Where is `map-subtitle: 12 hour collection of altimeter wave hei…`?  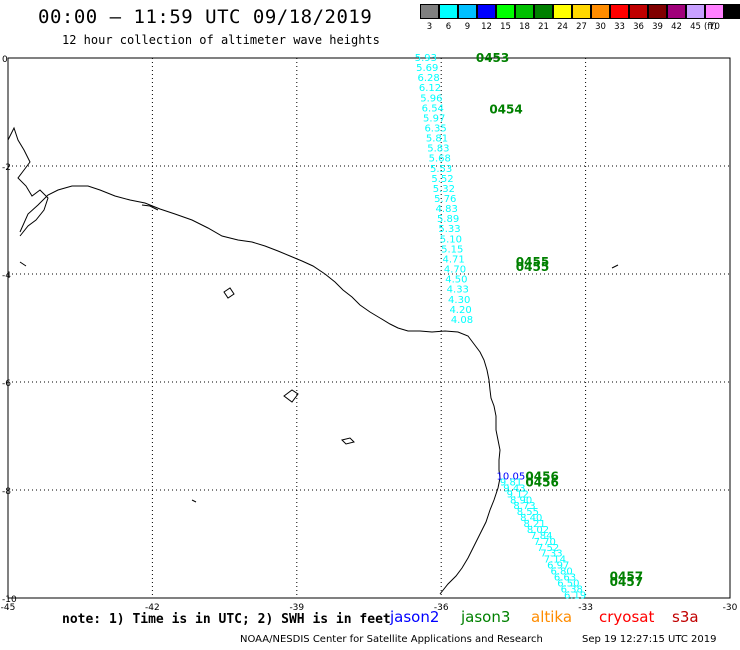 map-subtitle: 12 hour collection of altimeter wave hei… is located at coordinates (221, 40).